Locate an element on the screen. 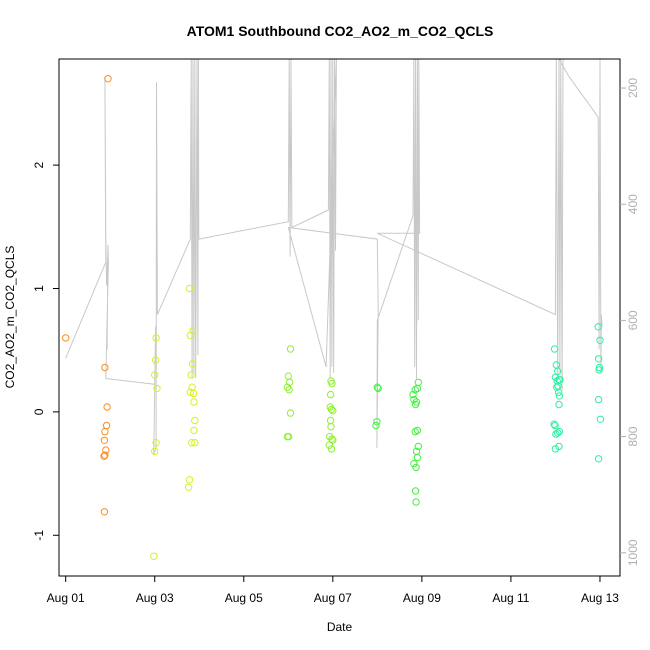 This screenshot has height=650, width=650. x-tick-label: Aug 11 is located at coordinates (510, 598).